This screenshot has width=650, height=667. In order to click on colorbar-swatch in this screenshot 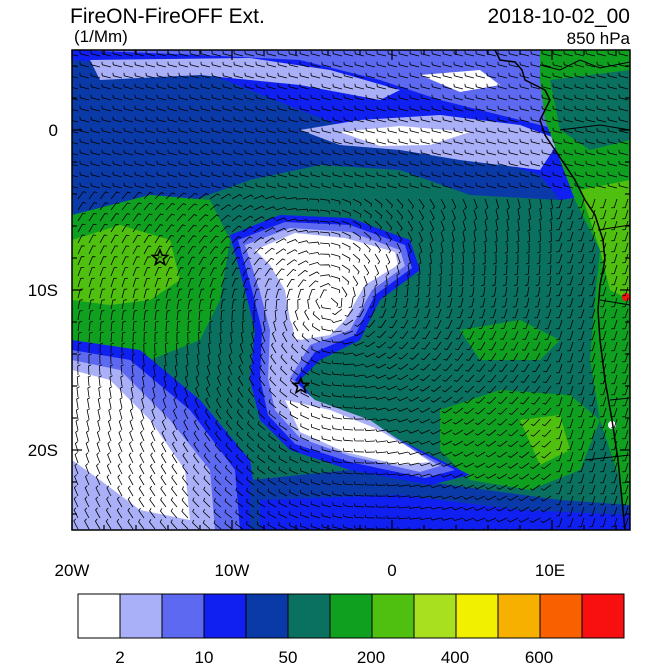, I will do `click(141, 616)`.